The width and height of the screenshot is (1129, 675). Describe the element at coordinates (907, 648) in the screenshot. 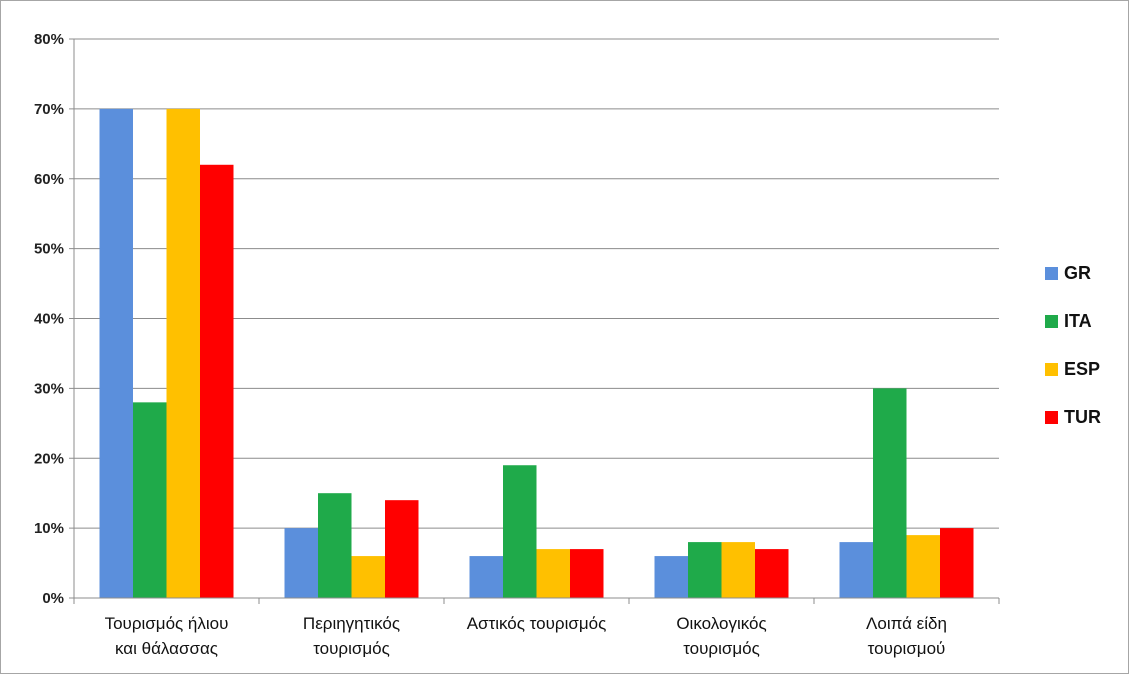

I see `category-label: τουρισμού` at that location.